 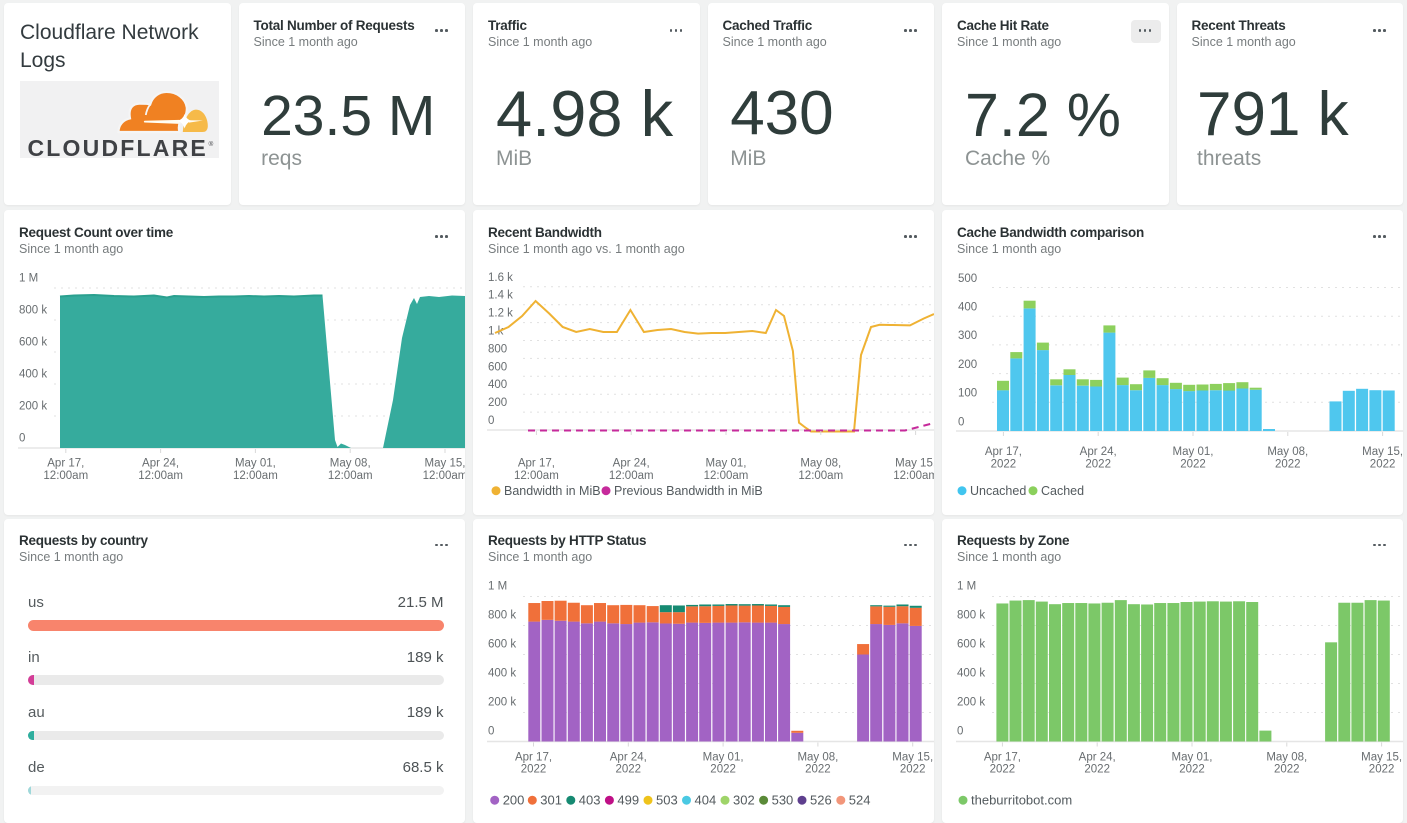 What do you see at coordinates (860, 799) in the screenshot?
I see `svg-text: 524` at bounding box center [860, 799].